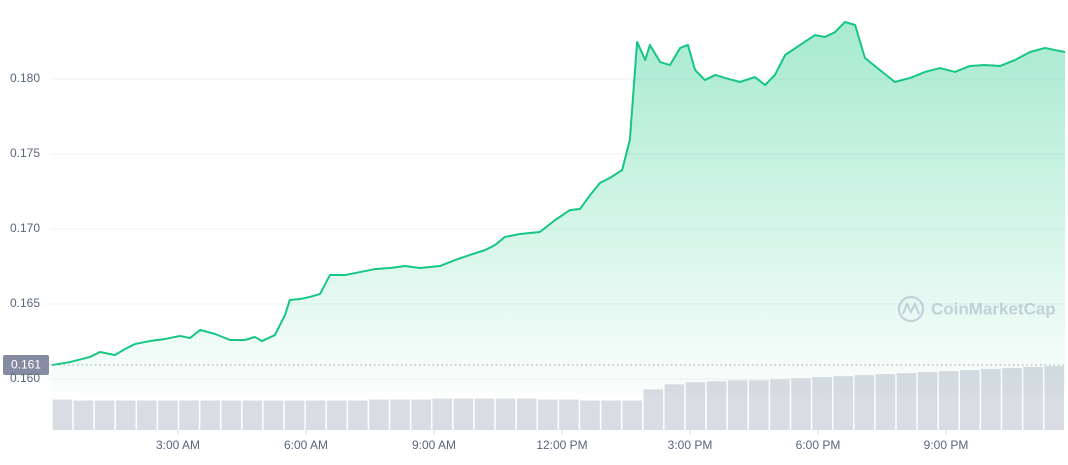 Image resolution: width=1068 pixels, height=465 pixels. Describe the element at coordinates (25, 78) in the screenshot. I see `y-tick-label: 0.180` at that location.